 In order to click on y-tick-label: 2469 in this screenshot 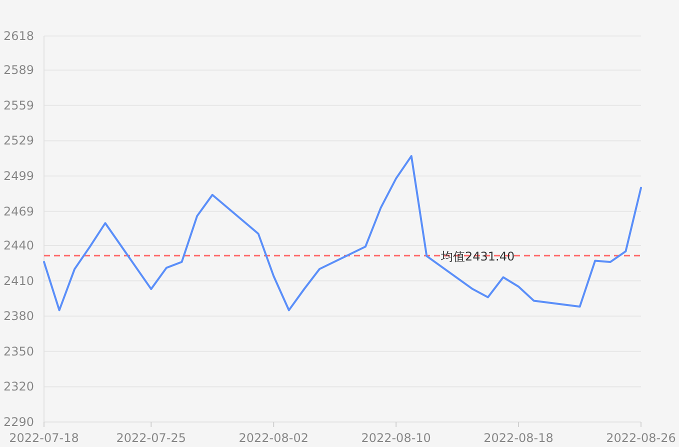, I will do `click(18, 211)`.